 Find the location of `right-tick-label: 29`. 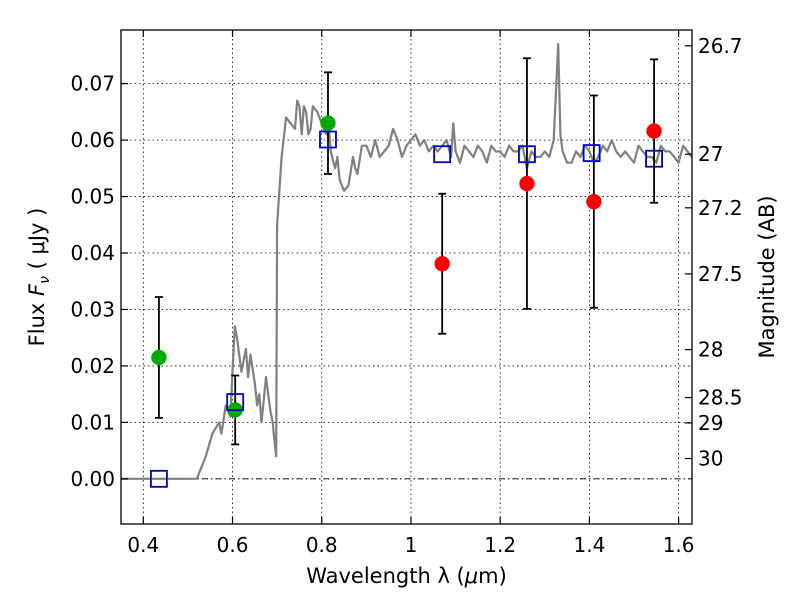

right-tick-label: 29 is located at coordinates (710, 423).